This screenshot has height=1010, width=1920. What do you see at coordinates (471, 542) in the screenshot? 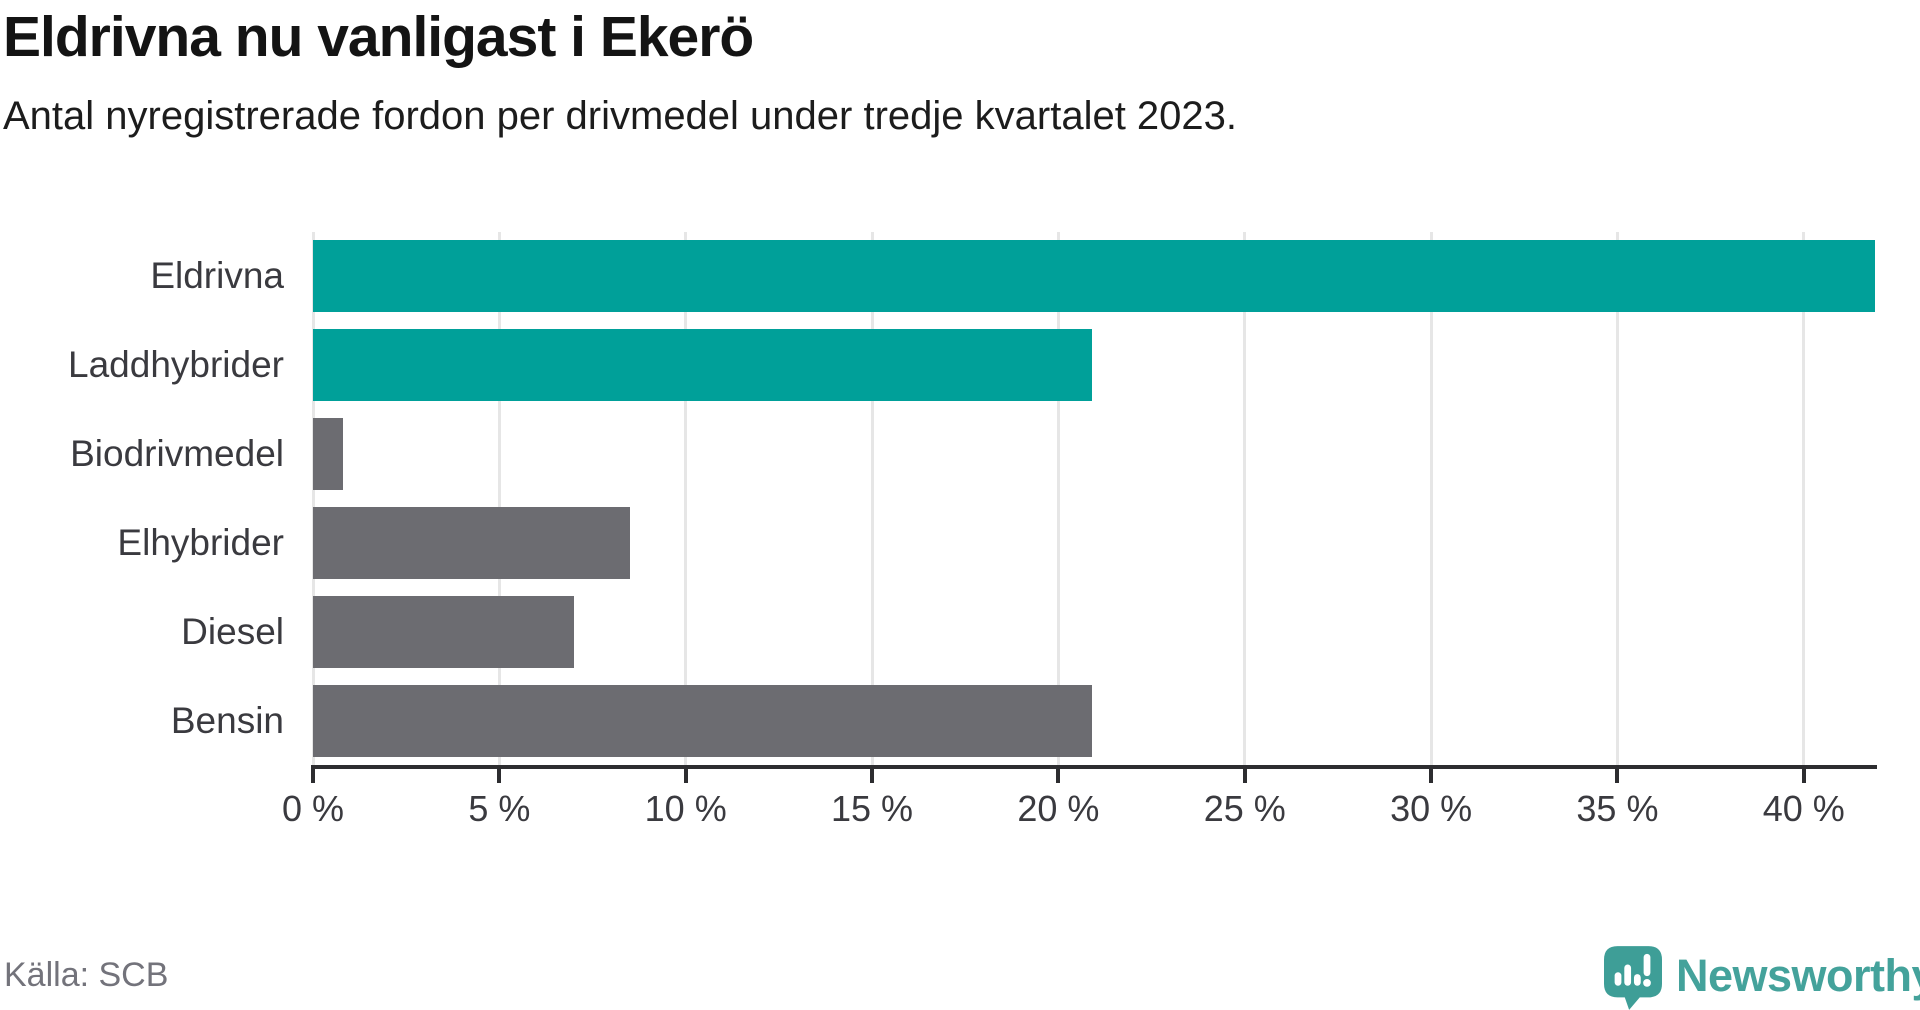
I see `bar-elhybrider` at bounding box center [471, 542].